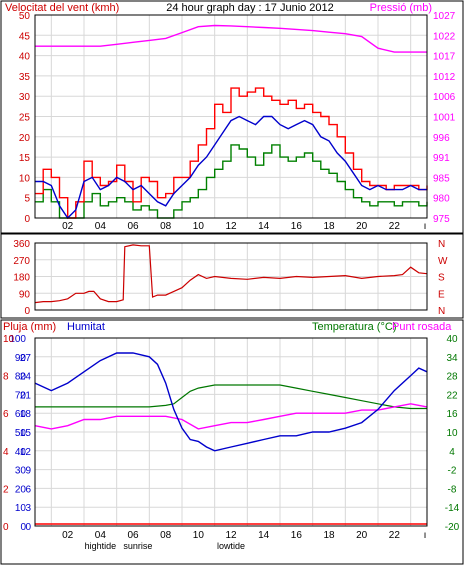 This screenshot has height=566, width=465. I want to click on humidity-title: Humitat, so click(86, 327).